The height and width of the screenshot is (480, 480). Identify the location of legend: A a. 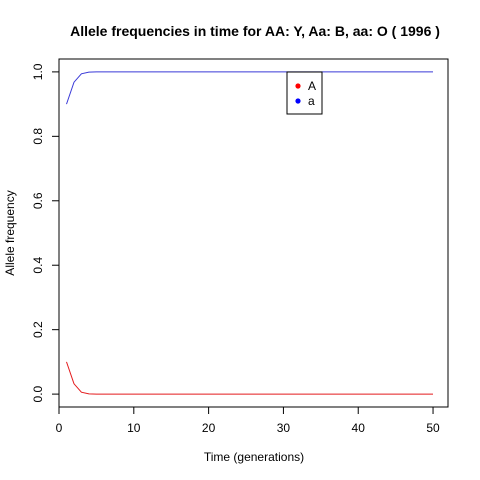
(304, 93).